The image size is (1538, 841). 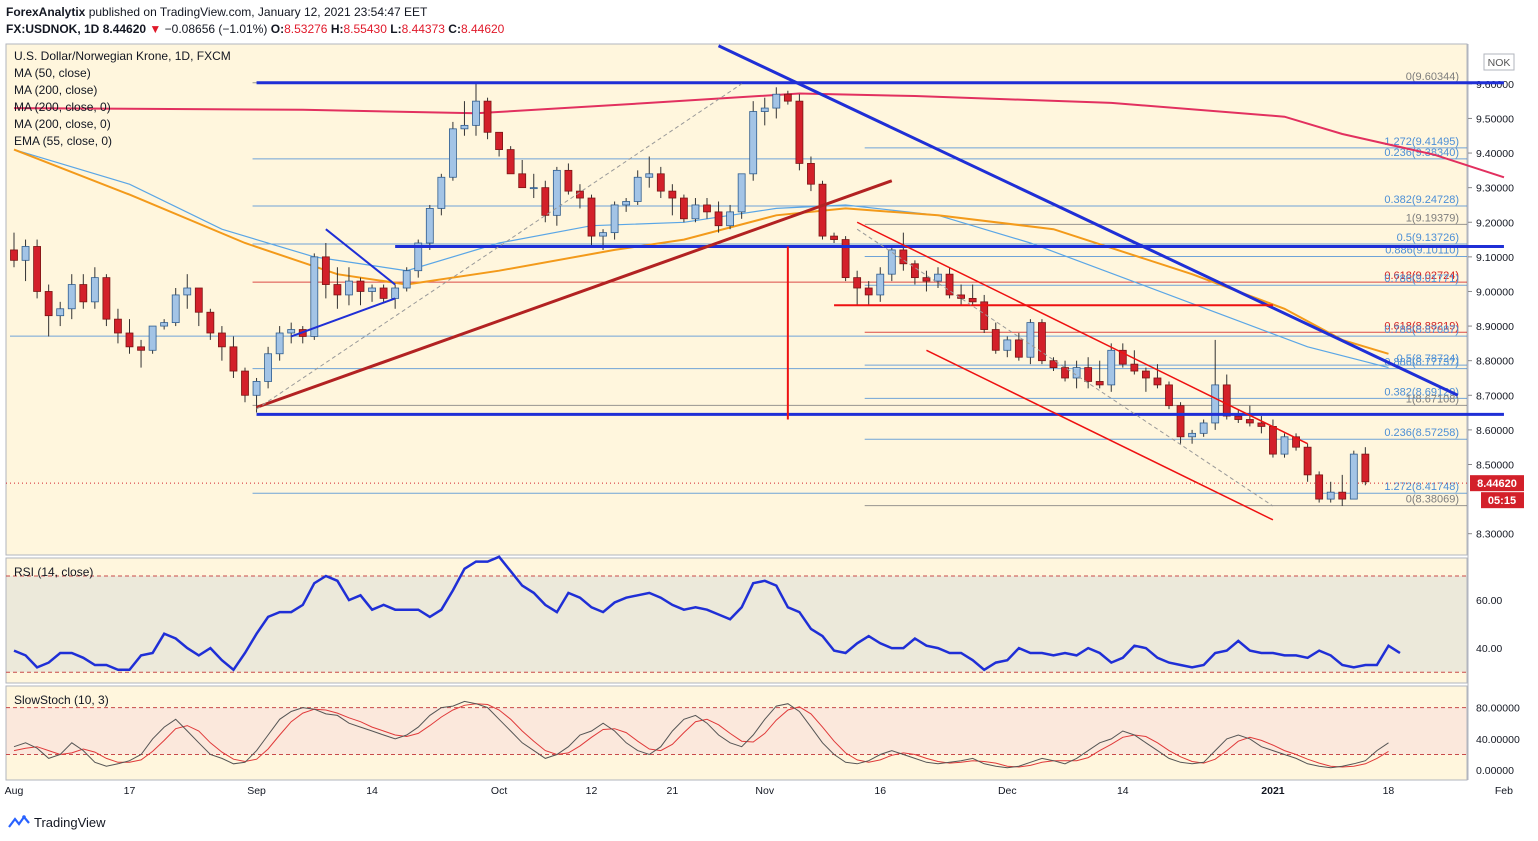 I want to click on countdown-badge, so click(x=1502, y=500).